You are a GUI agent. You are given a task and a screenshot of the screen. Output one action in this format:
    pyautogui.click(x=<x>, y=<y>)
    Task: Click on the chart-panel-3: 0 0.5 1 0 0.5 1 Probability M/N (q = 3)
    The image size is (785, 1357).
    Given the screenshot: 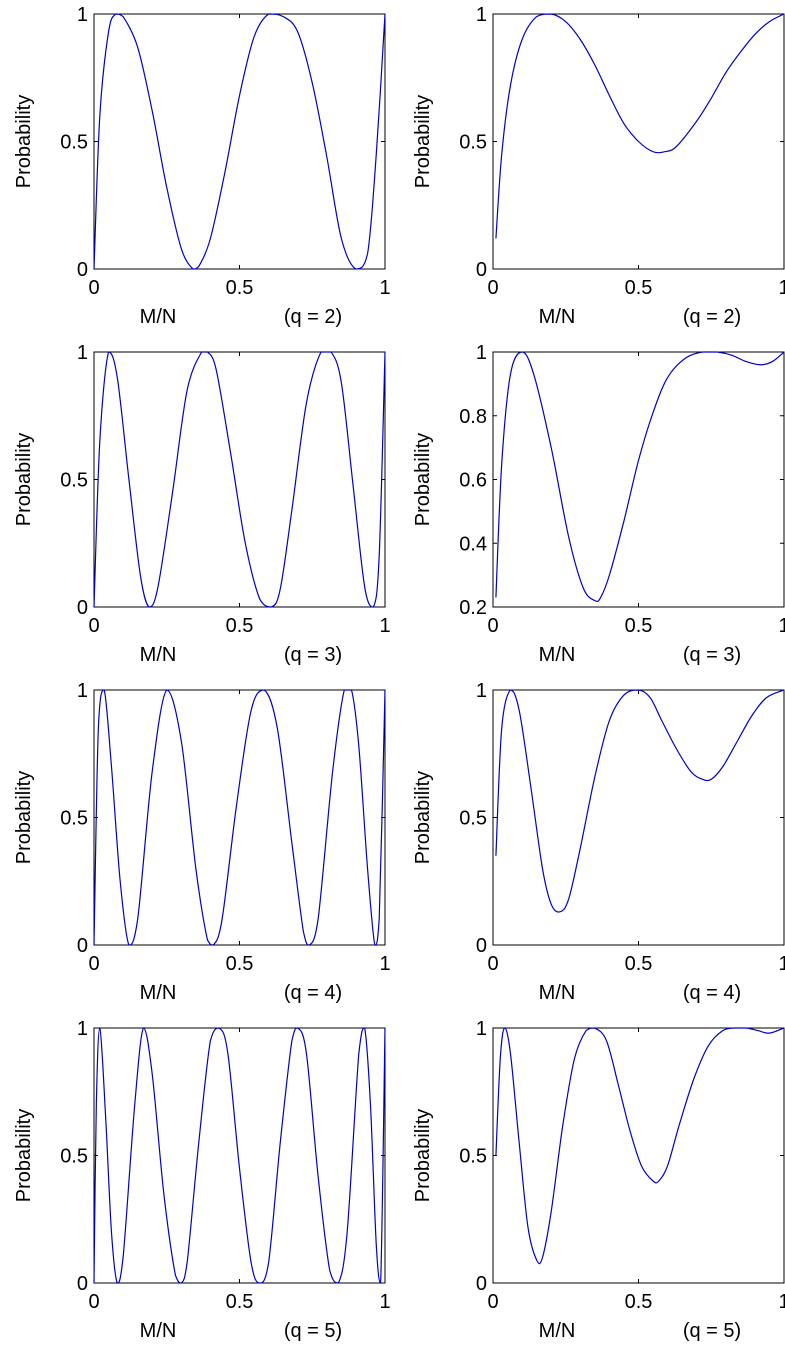 What is the action you would take?
    pyautogui.click(x=202, y=504)
    